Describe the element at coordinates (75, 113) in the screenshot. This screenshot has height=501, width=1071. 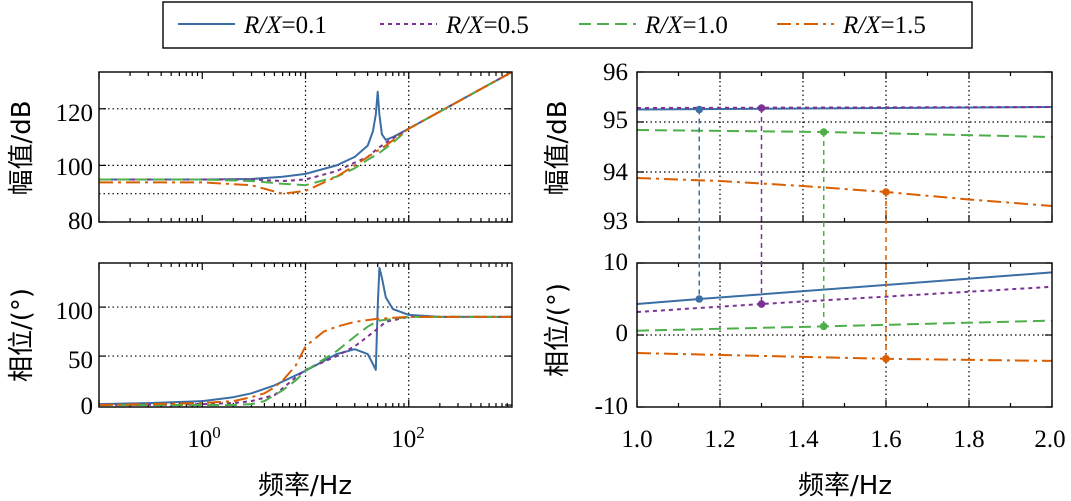
I see `left-mag-ytick-120: 120` at that location.